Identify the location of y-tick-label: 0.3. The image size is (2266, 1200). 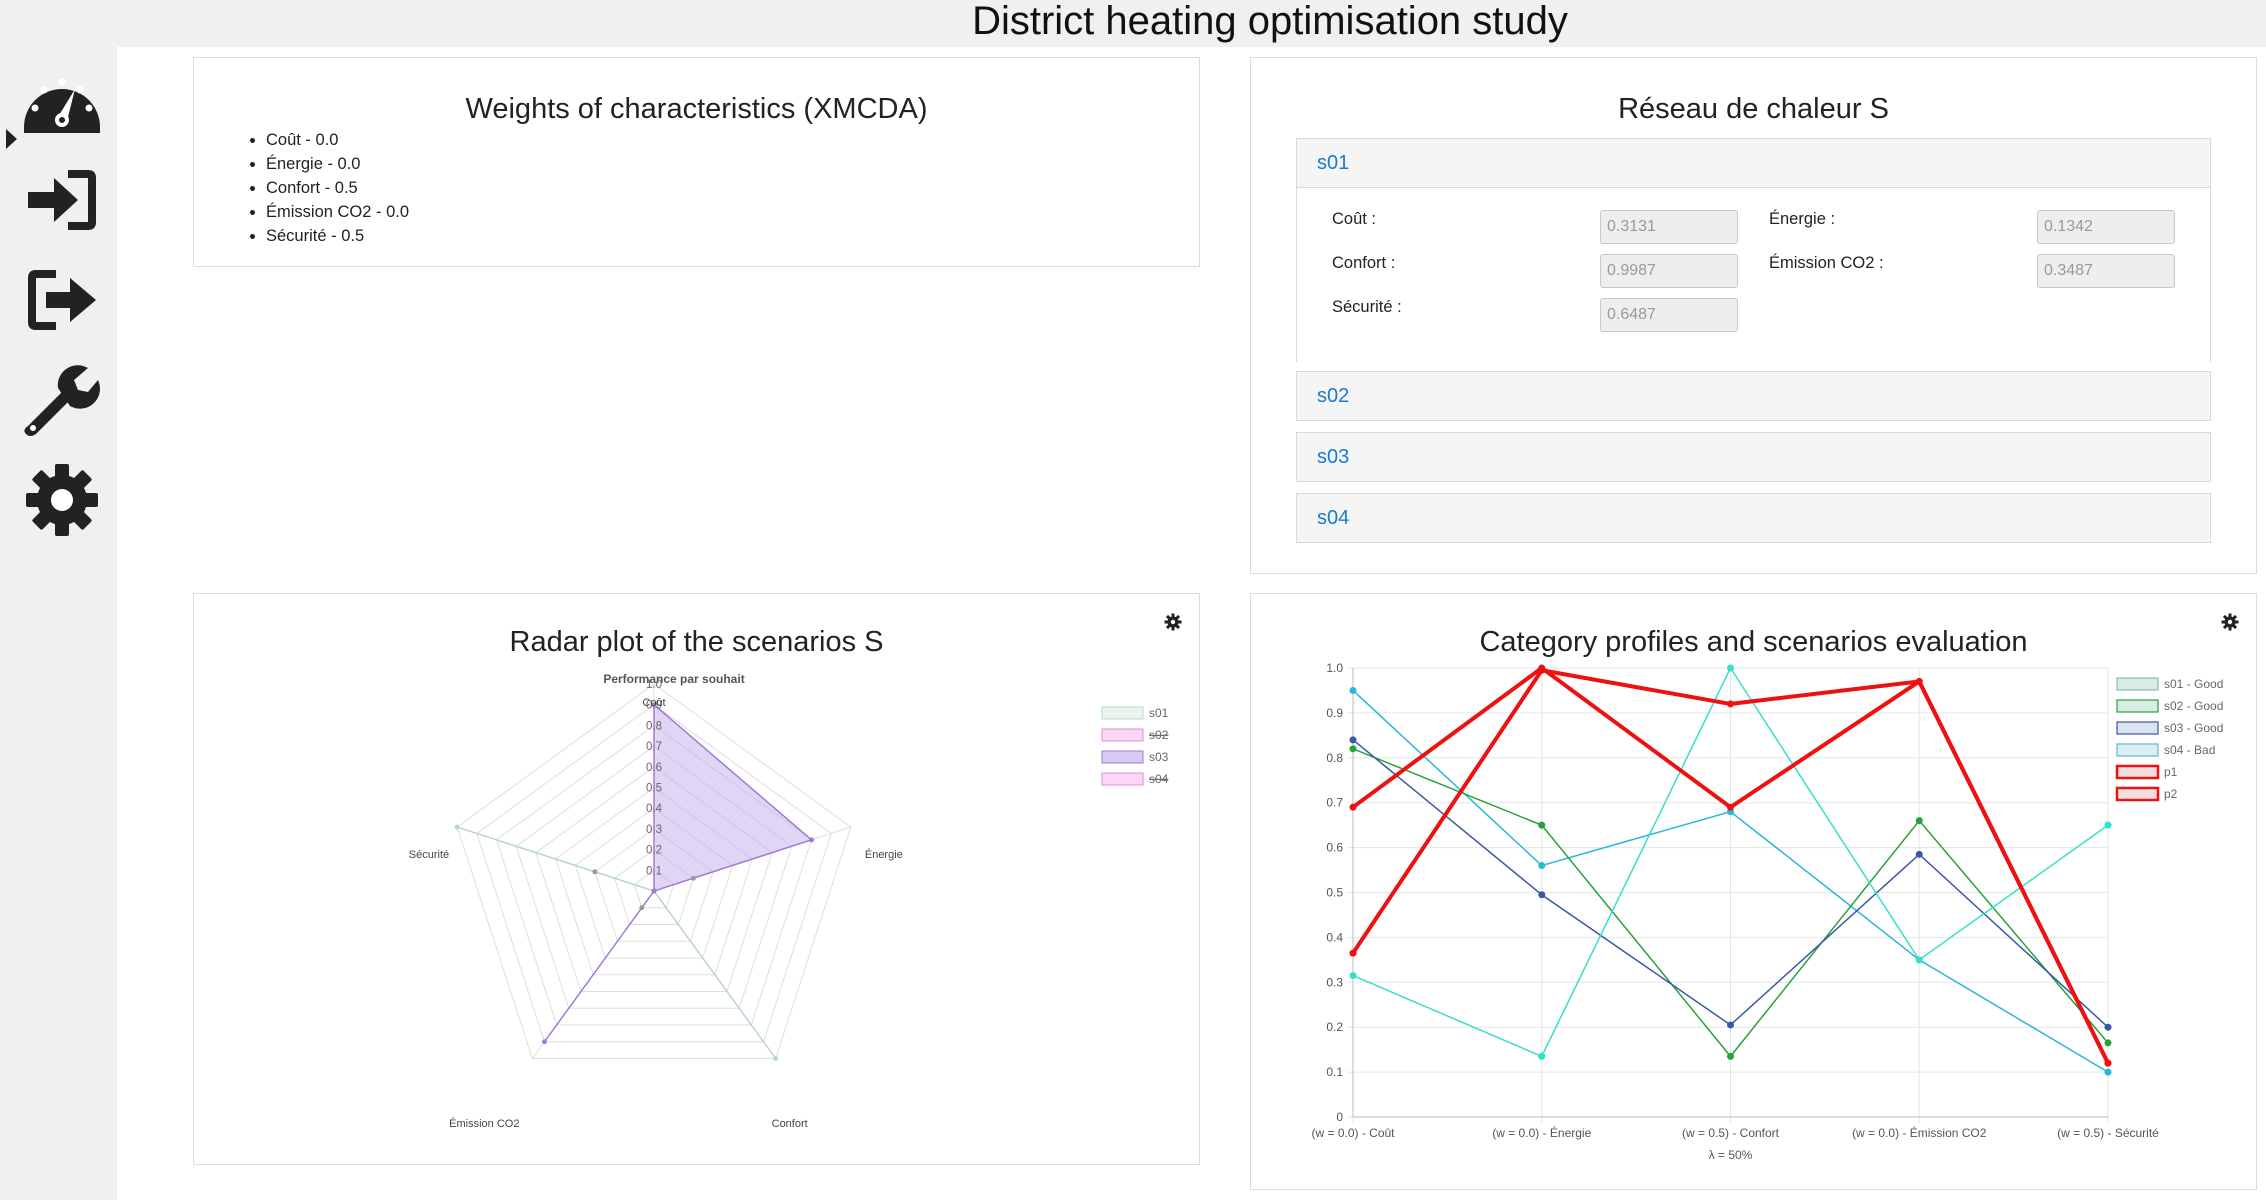
(1334, 982).